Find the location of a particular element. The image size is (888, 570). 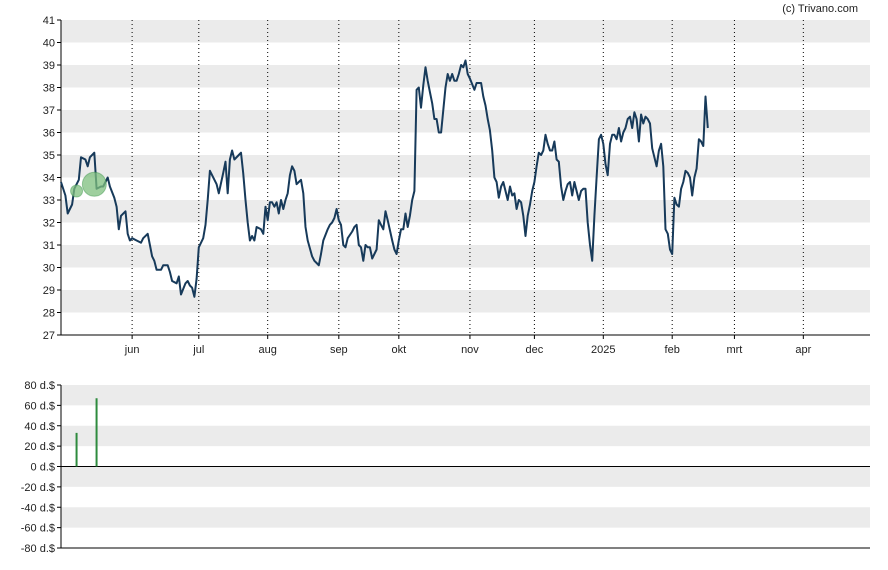

y-tick-label: 40 is located at coordinates (49, 44).